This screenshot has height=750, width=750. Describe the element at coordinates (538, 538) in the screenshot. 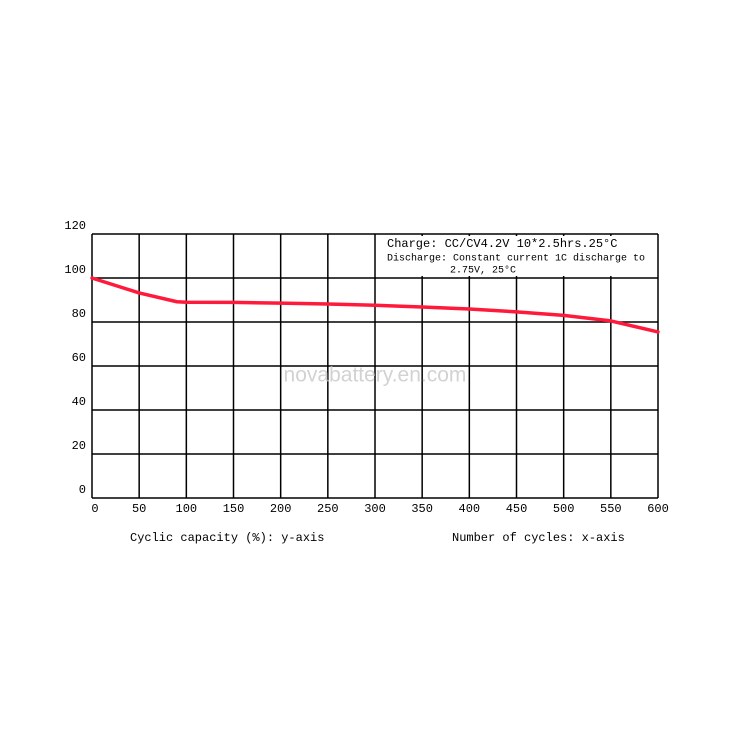

I see `x-axis-label: Number of cycles: x-axis` at that location.